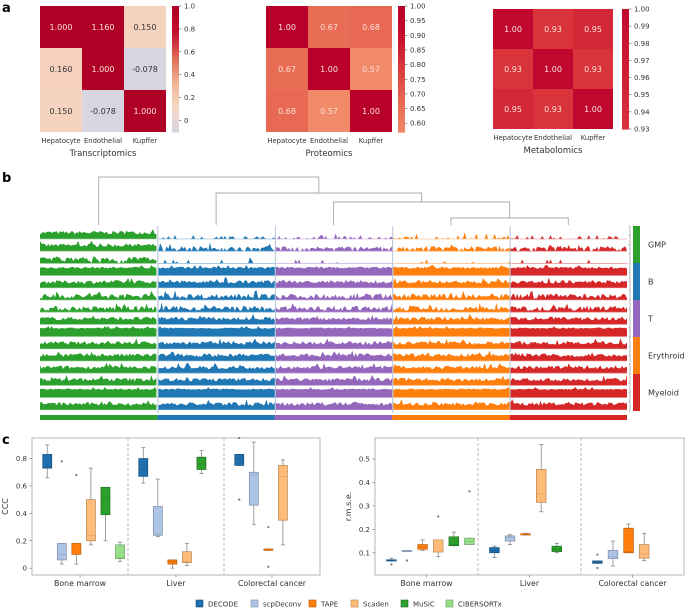 The width and height of the screenshot is (685, 613). Describe the element at coordinates (190, 52) in the screenshot. I see `colorbar-tick-label: 0.6` at that location.